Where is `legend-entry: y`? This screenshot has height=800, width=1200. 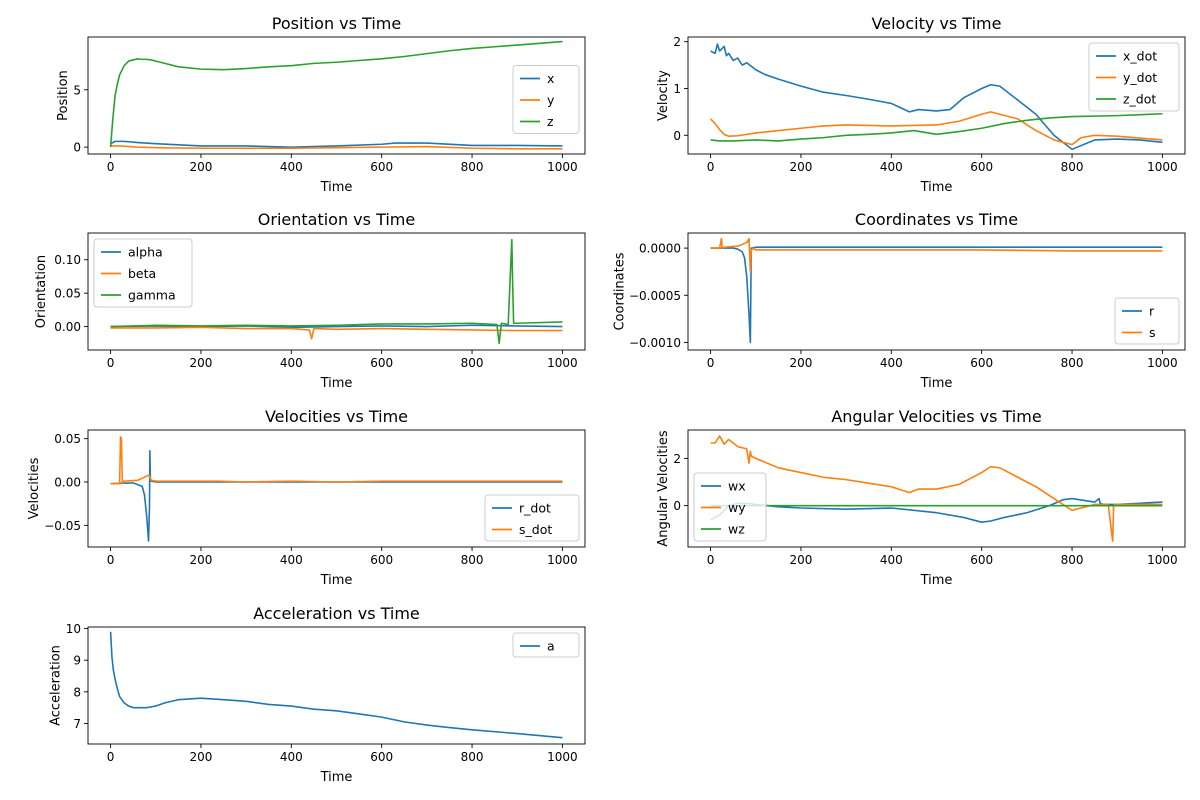 legend-entry: y is located at coordinates (551, 100).